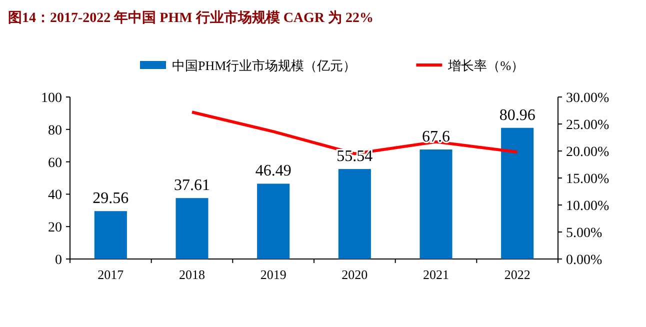 The height and width of the screenshot is (327, 646). Describe the element at coordinates (273, 274) in the screenshot. I see `x-tick-label: 2019` at that location.